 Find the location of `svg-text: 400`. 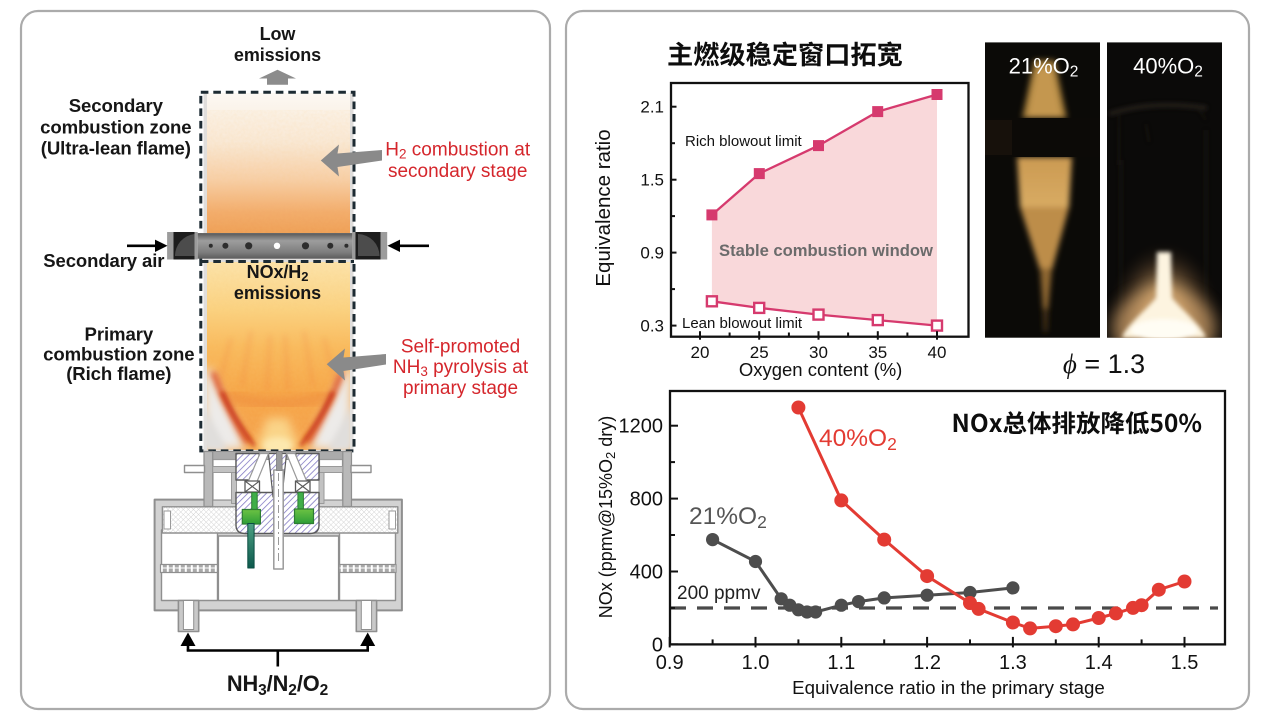

svg-text: 400 is located at coordinates (646, 573).